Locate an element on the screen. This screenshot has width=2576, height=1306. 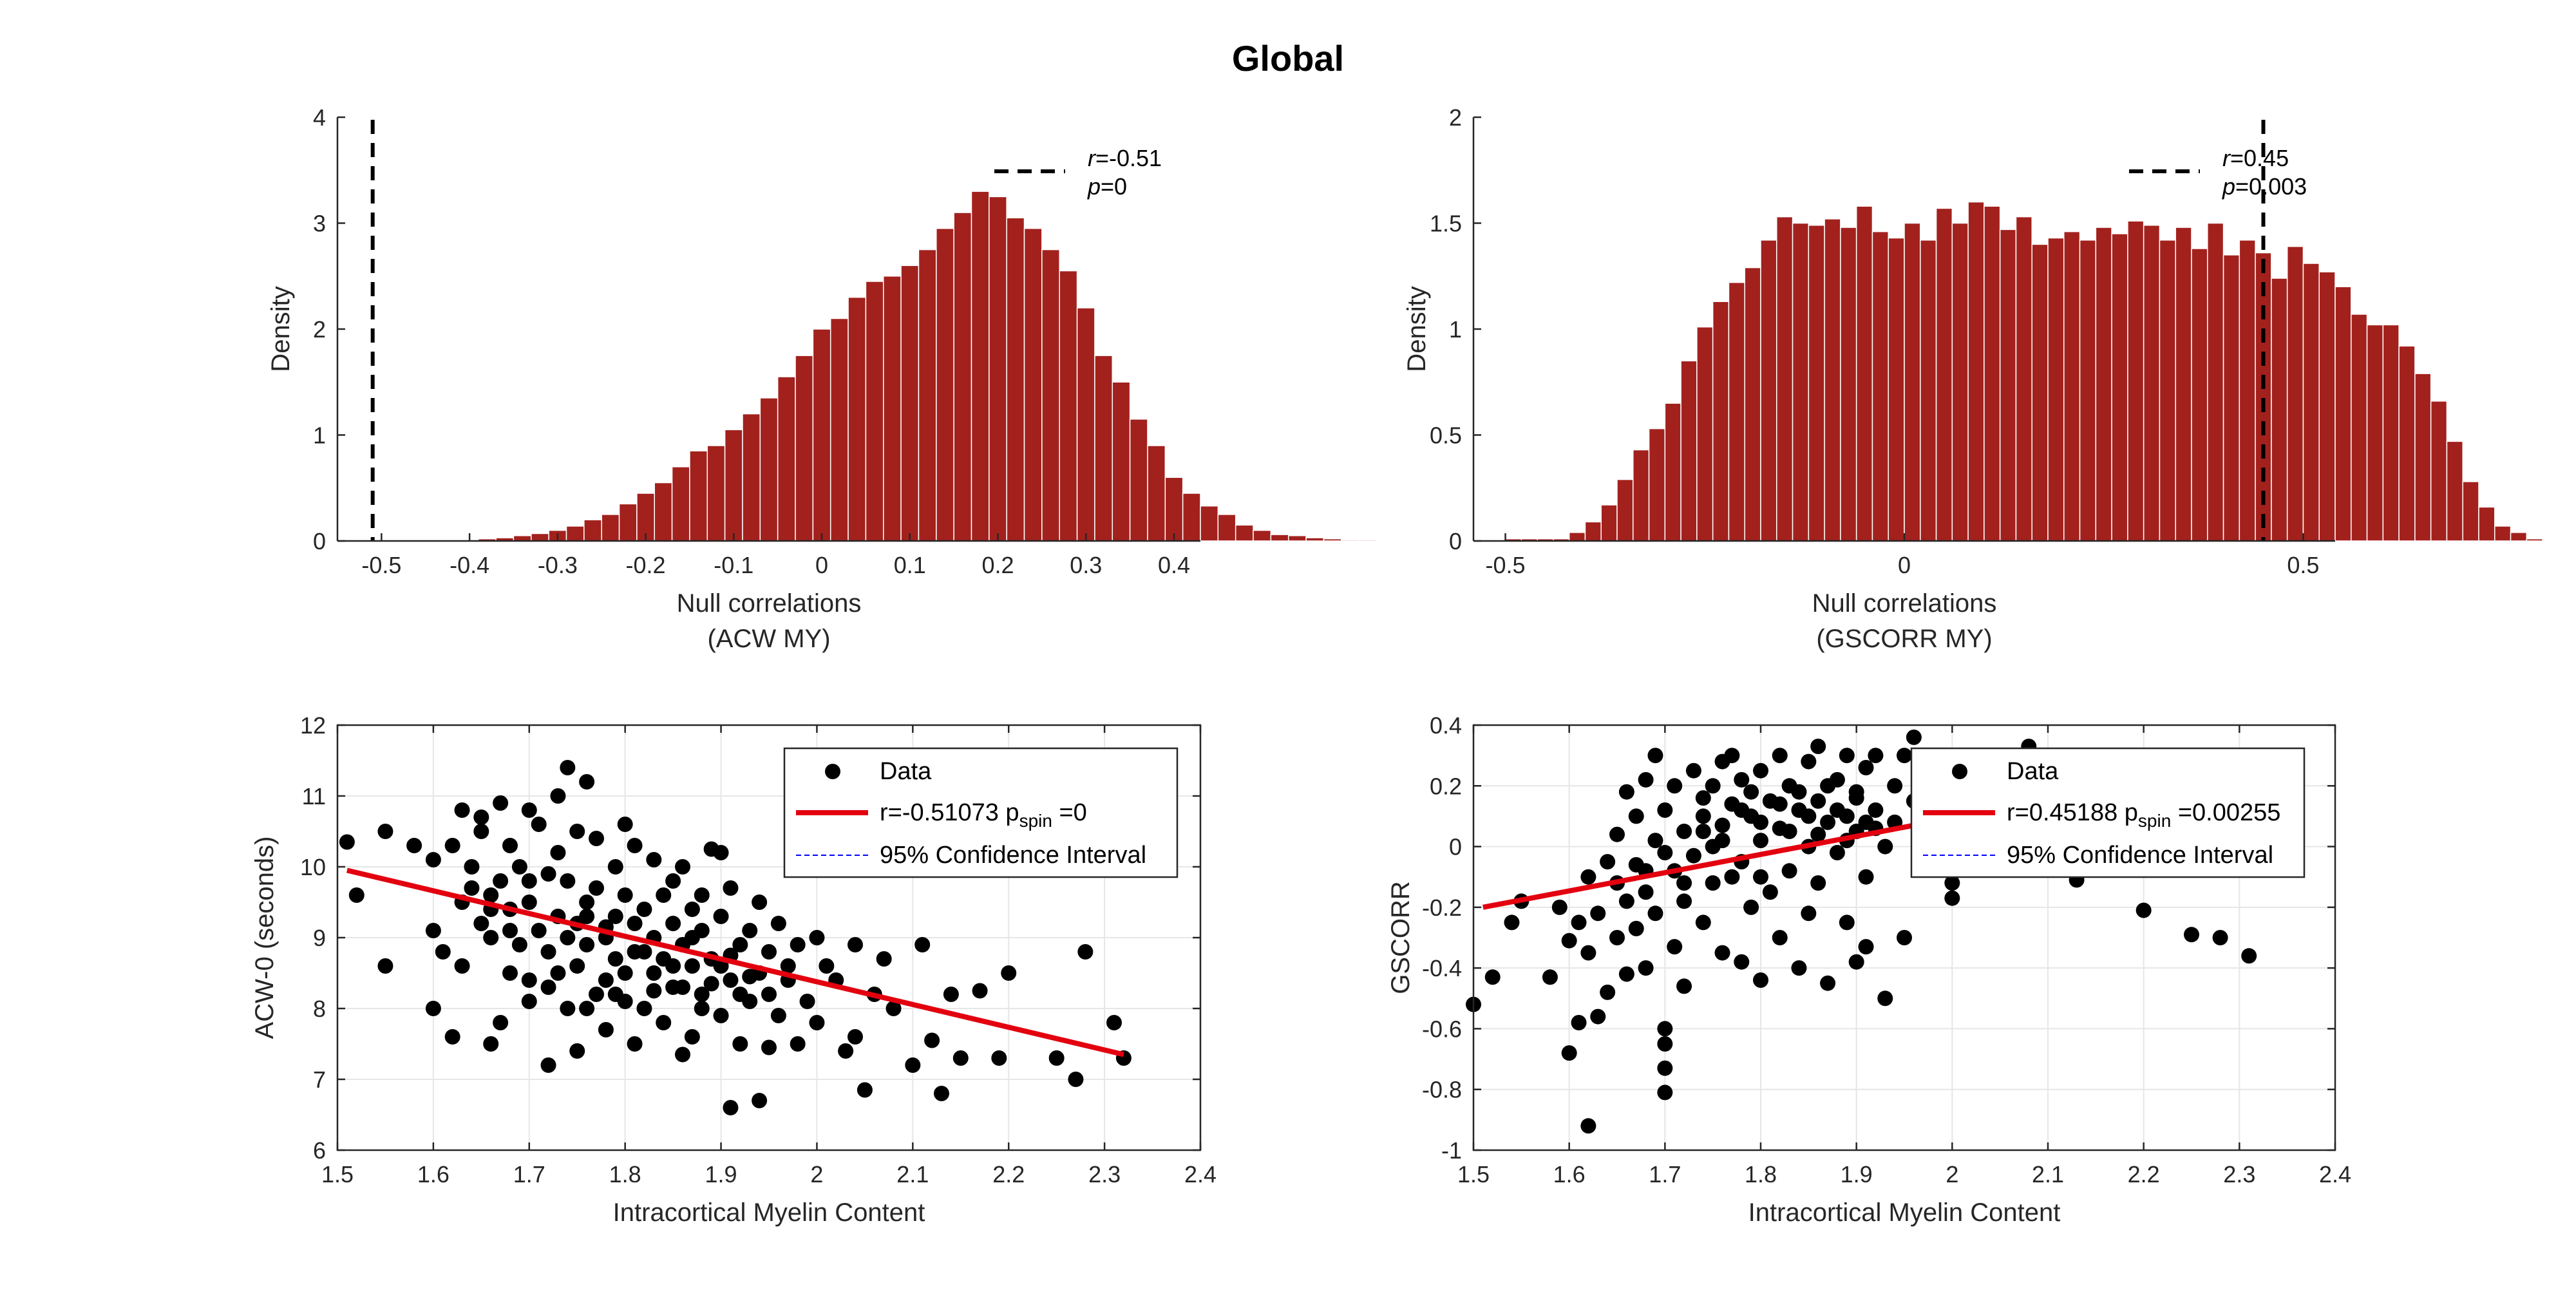
legend-data-label: Data is located at coordinates (906, 771).